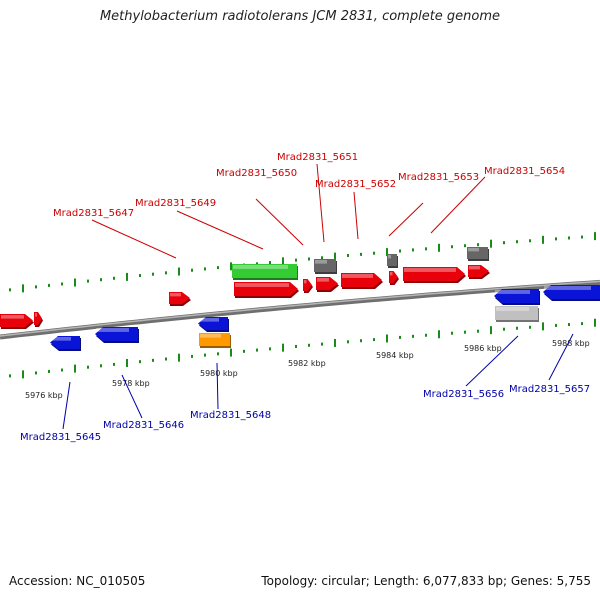 This screenshot has height=600, width=600. I want to click on minus-gene-label: Mrad2831_5648, so click(230, 415).